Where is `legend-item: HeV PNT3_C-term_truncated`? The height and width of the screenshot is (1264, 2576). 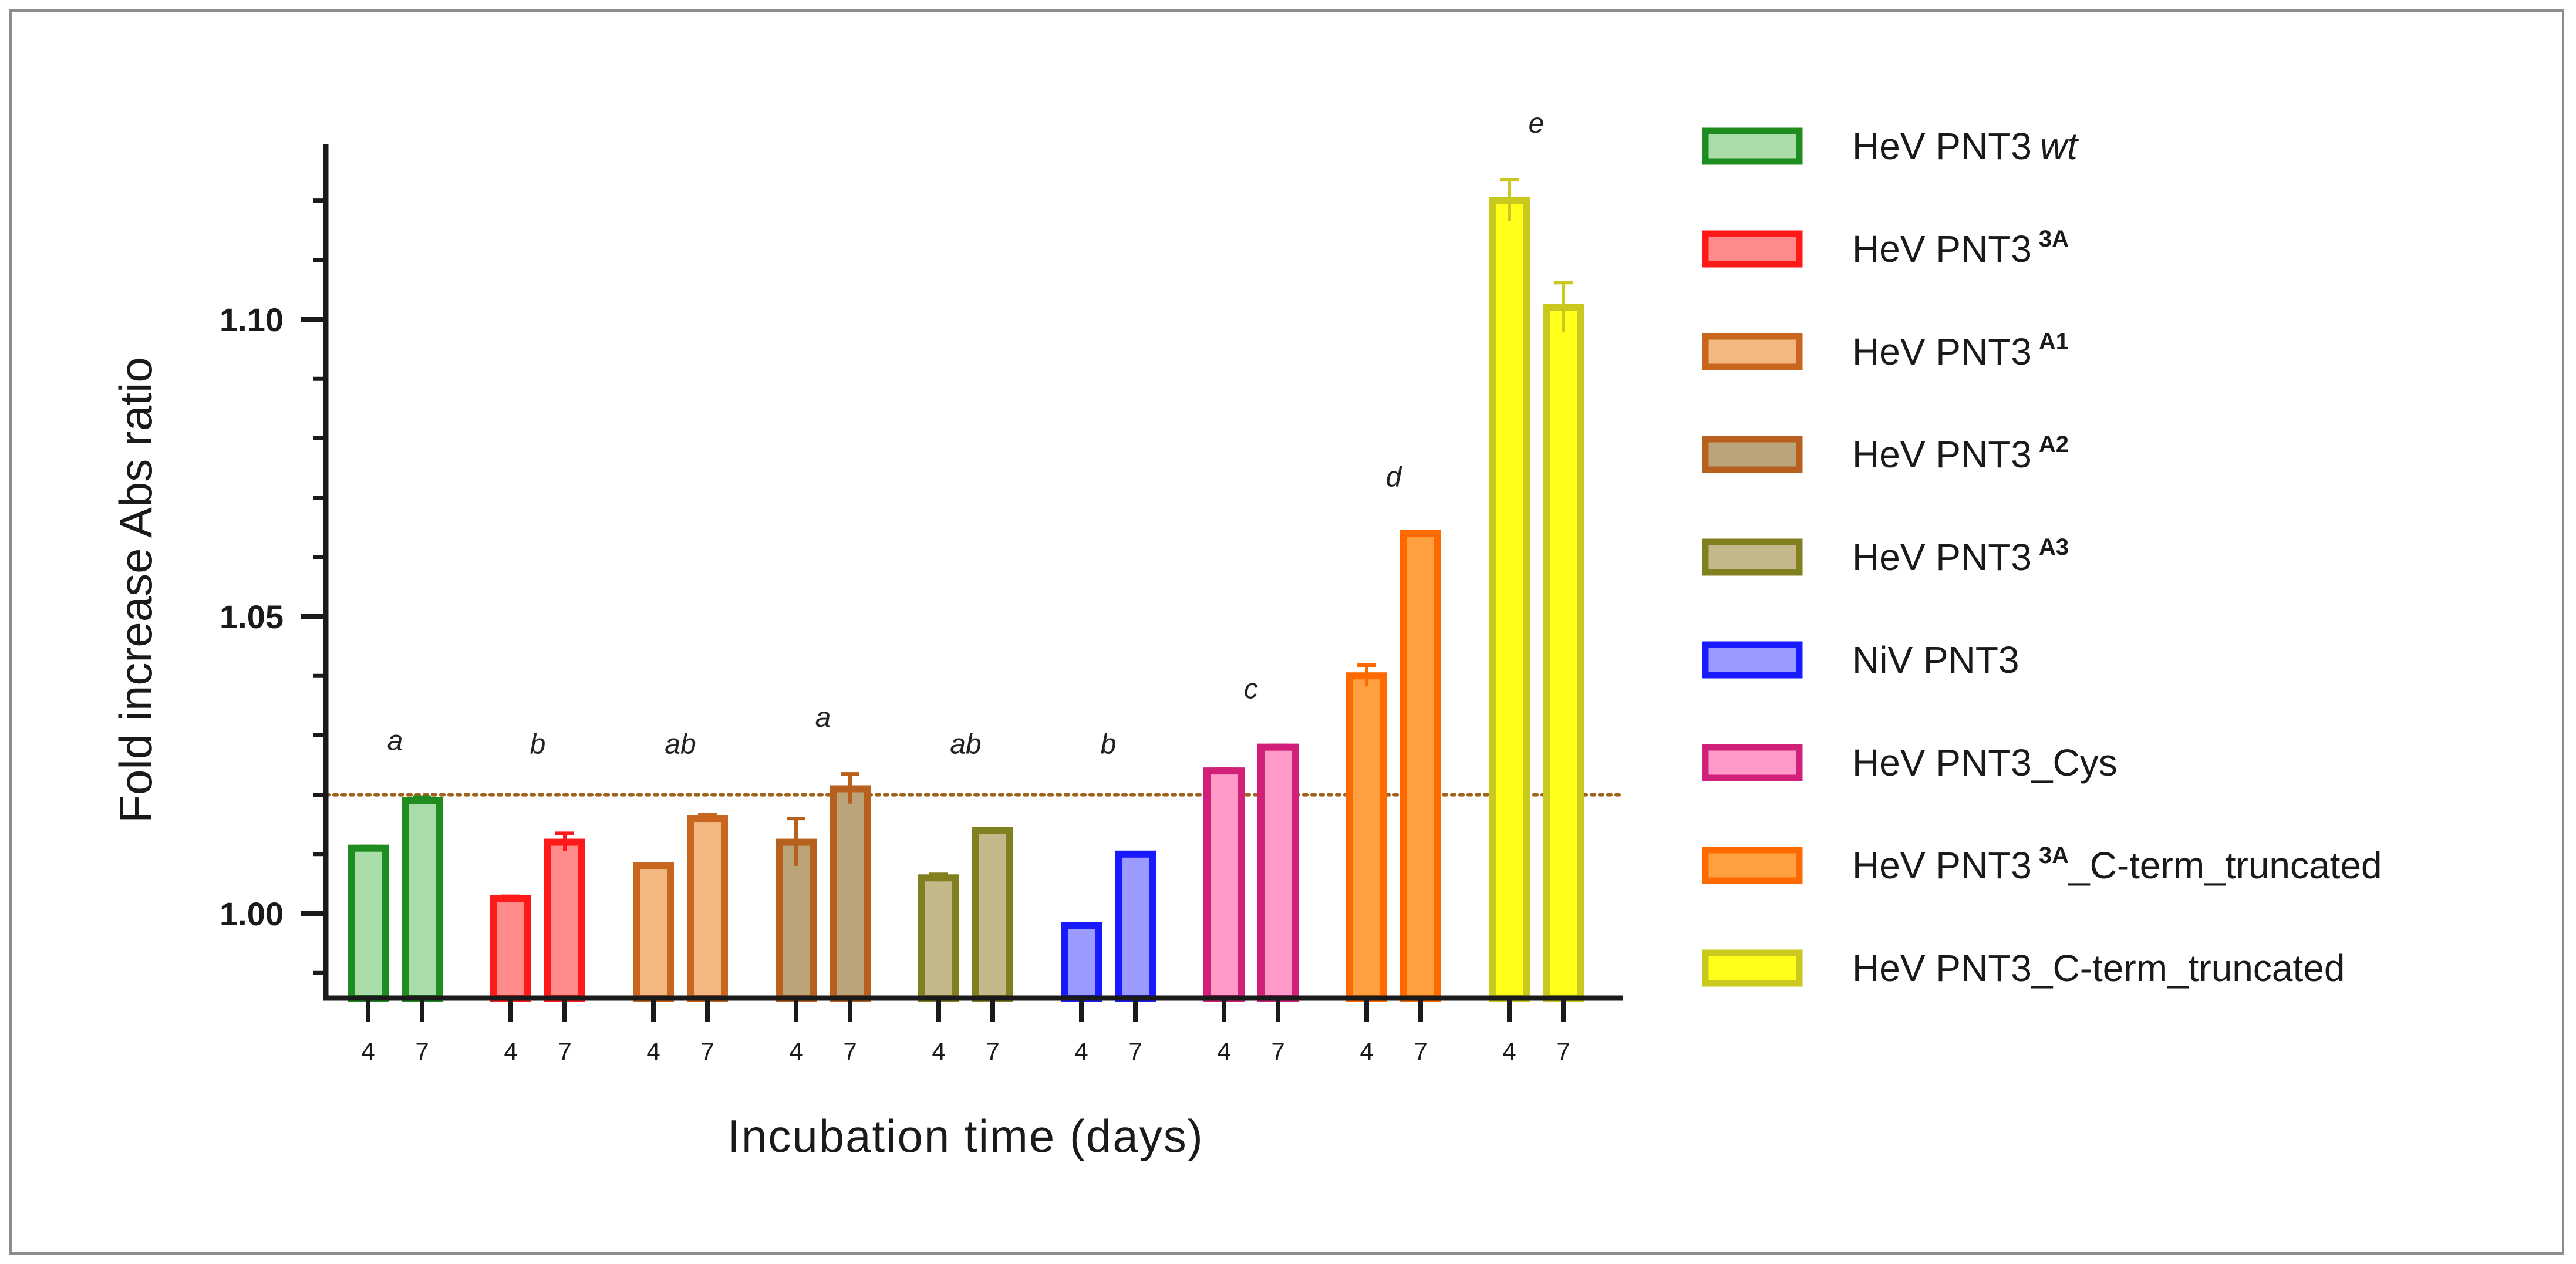
legend-item: HeV PNT3_C-term_truncated is located at coordinates (2023, 968).